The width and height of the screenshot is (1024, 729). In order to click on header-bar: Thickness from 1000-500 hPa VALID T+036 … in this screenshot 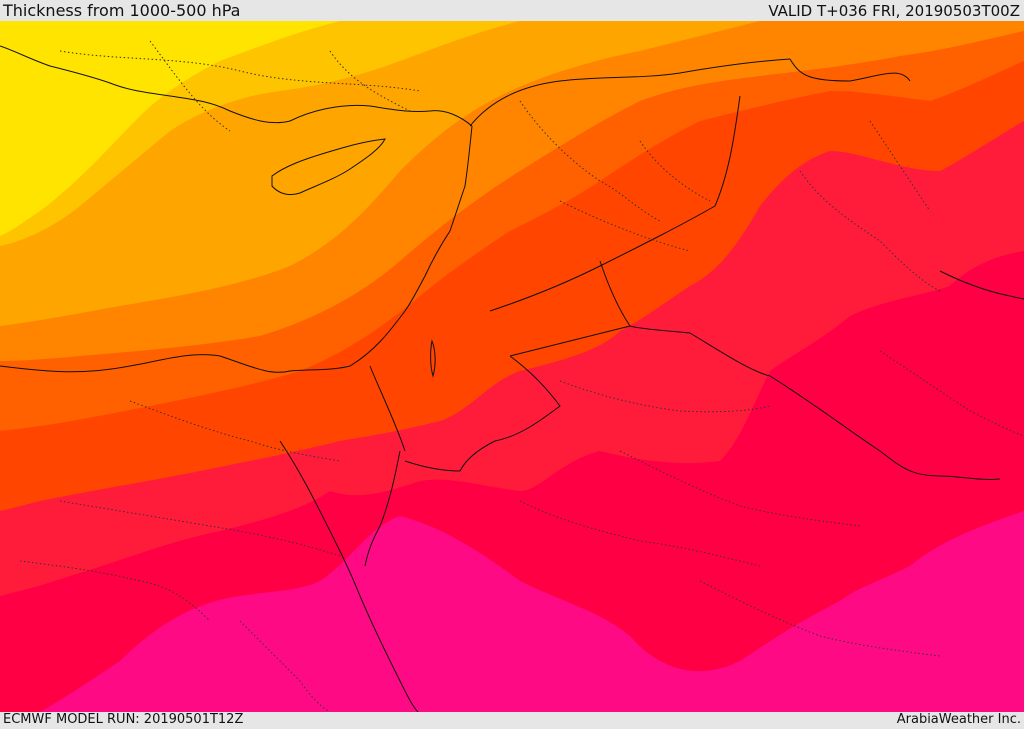, I will do `click(512, 10)`.